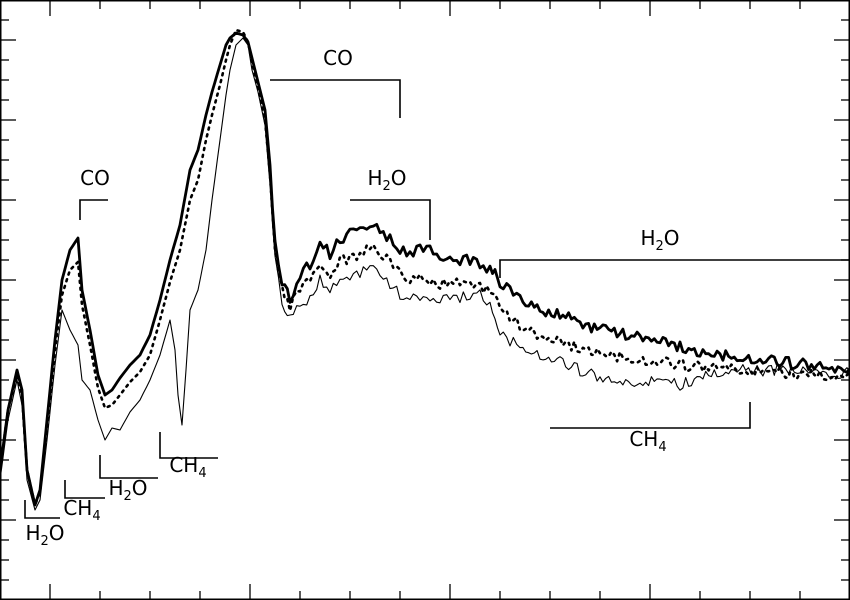 The width and height of the screenshot is (850, 600). I want to click on annotation-h2o-2: H2O, so click(674, 252).